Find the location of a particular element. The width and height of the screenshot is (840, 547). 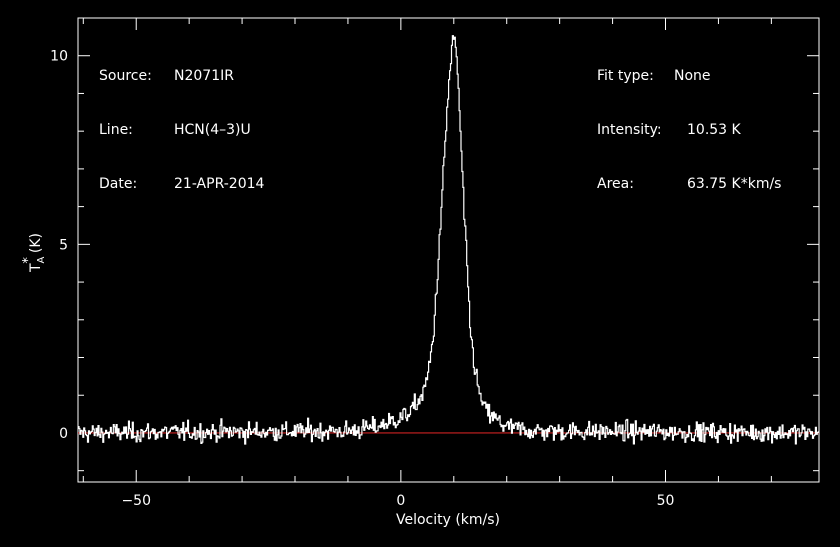

source-label: Source: is located at coordinates (125, 76).